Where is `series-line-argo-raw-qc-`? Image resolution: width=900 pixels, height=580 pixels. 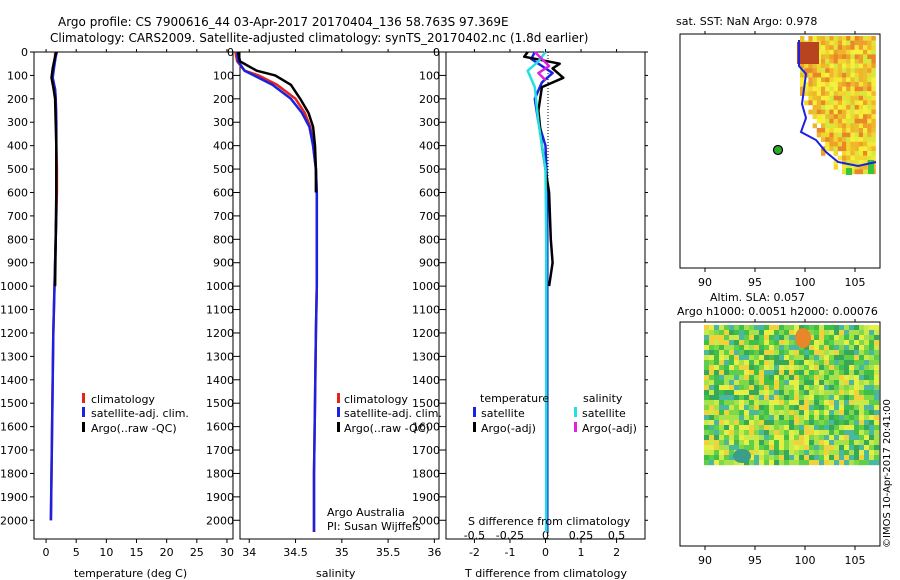
series-line-argo-raw-qc- is located at coordinates (54, 169).